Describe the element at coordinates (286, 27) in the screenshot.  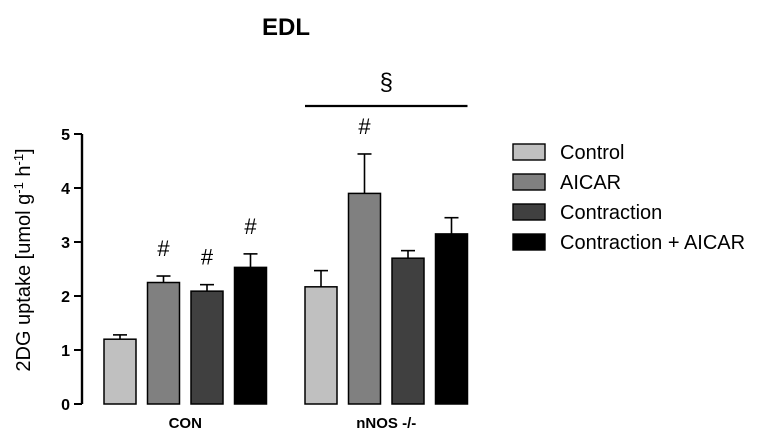
I see `chart-title: EDL` at that location.